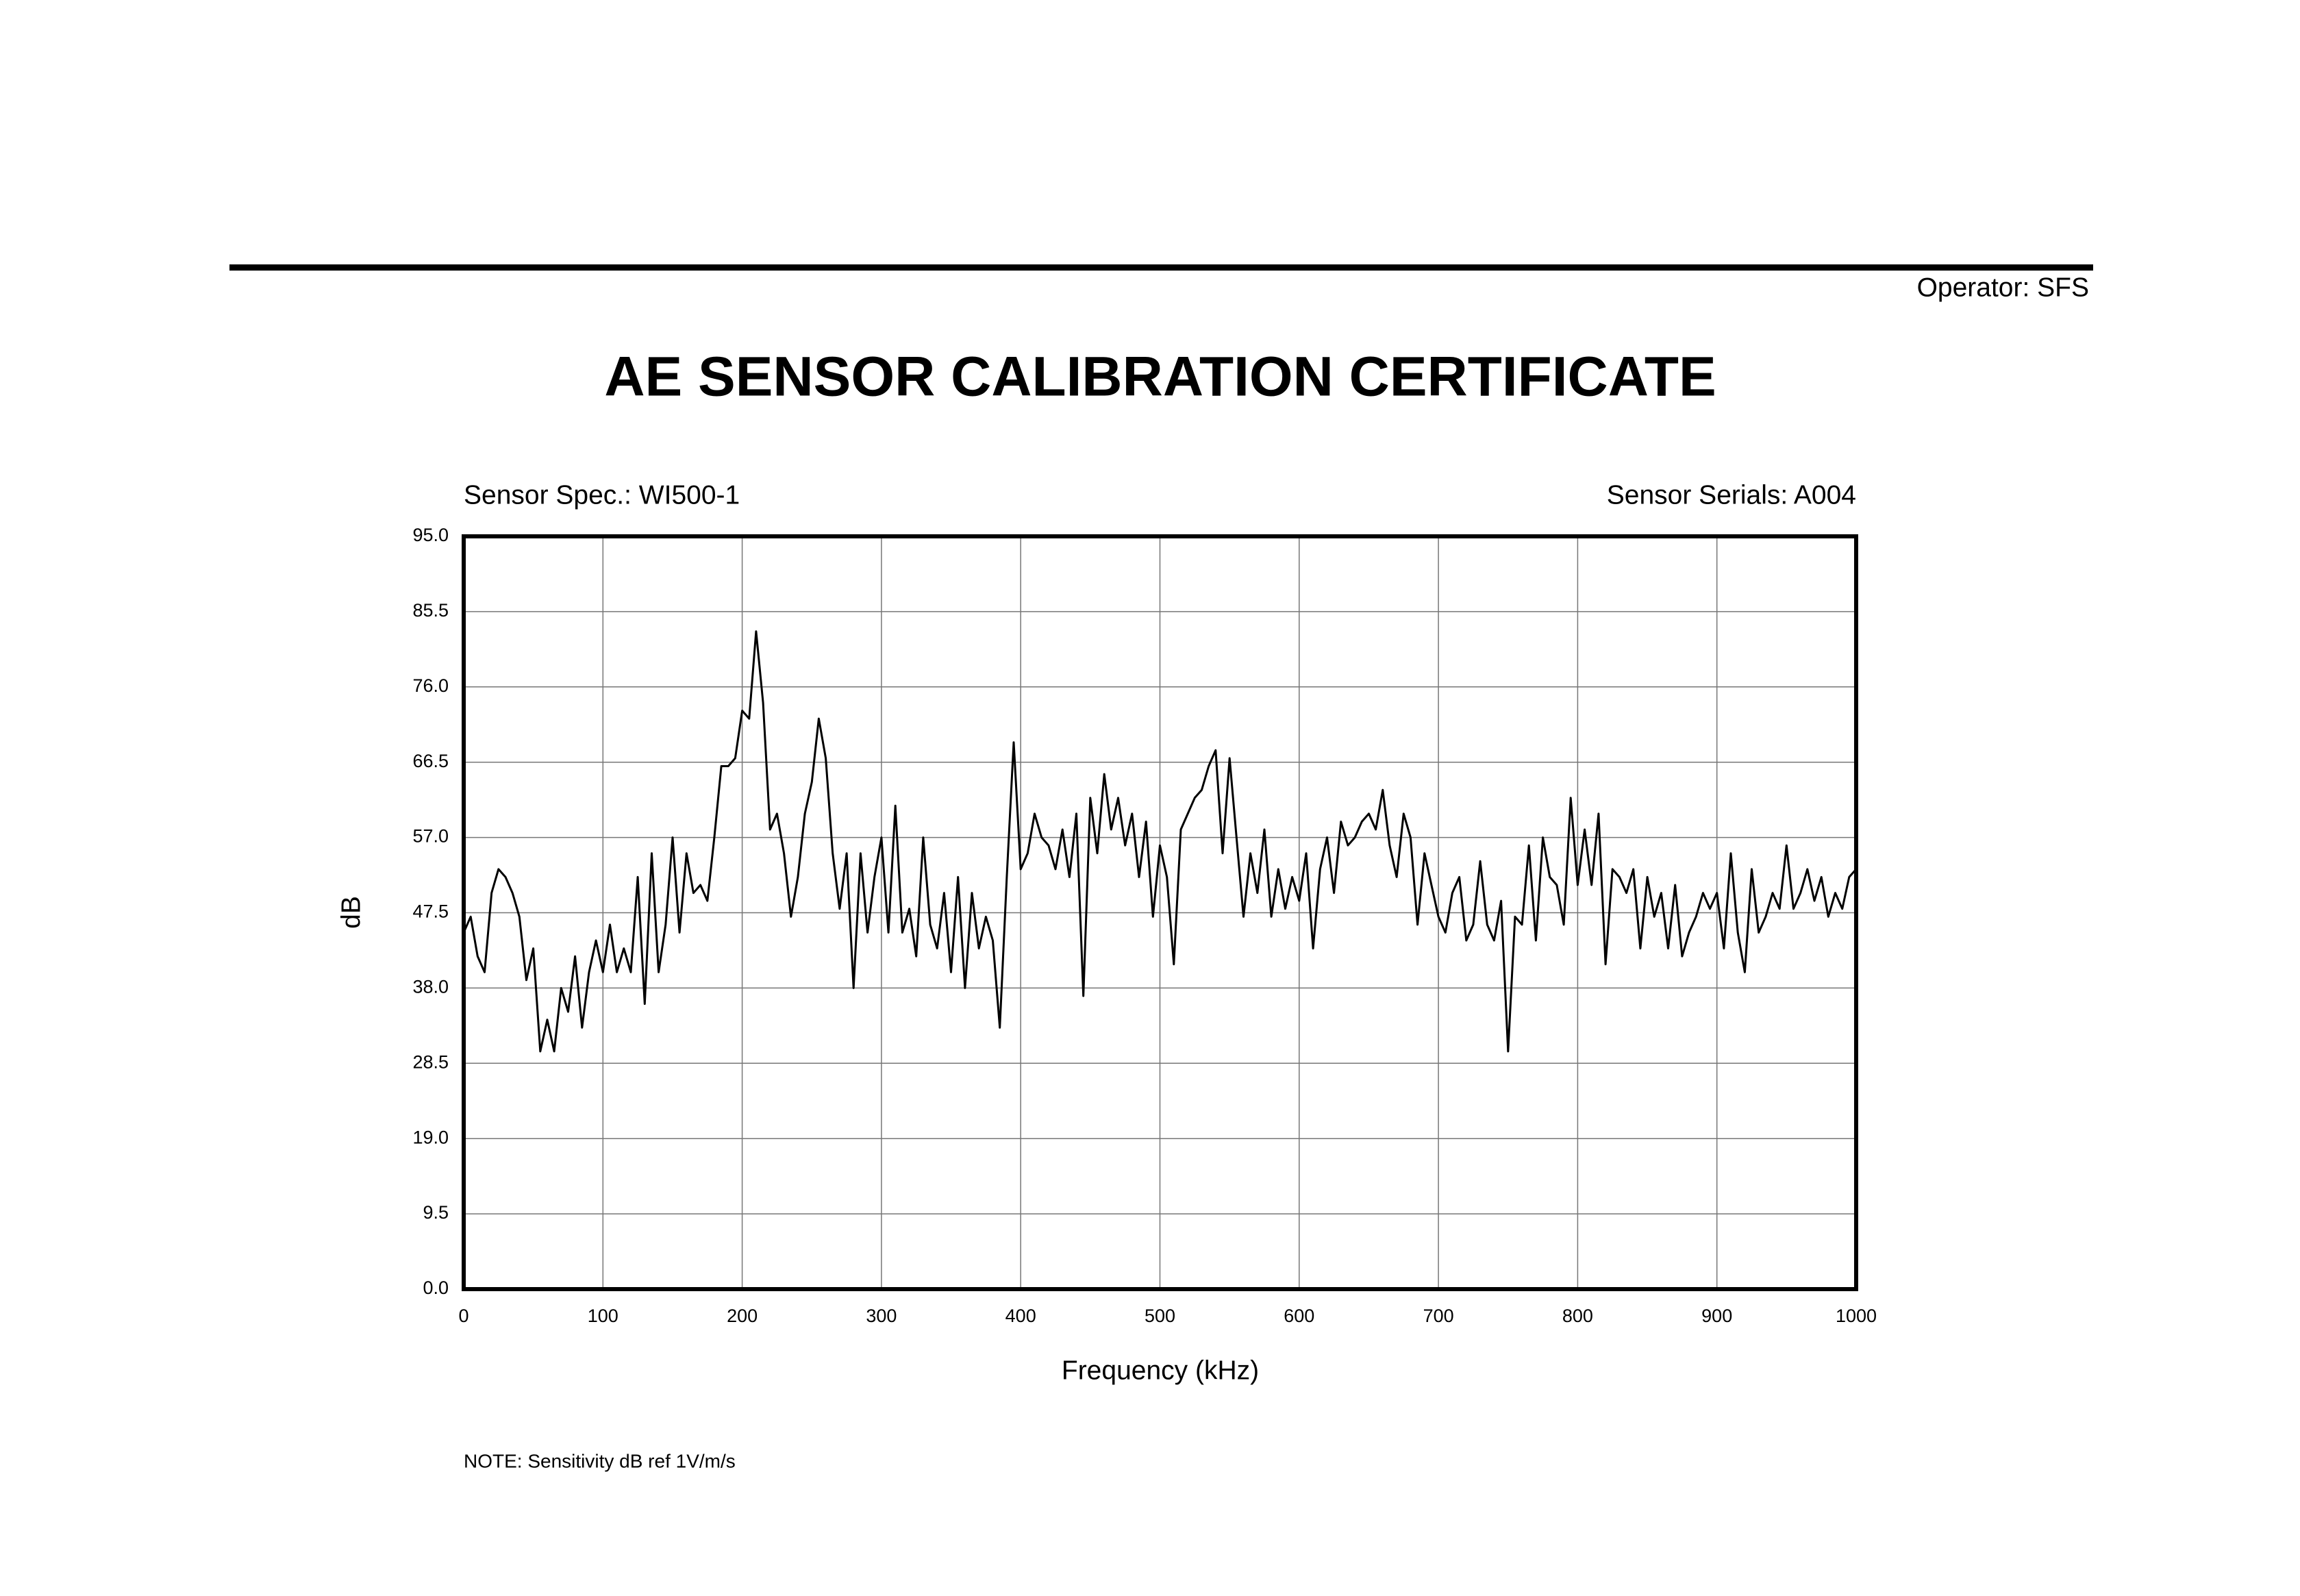 Image resolution: width=2300 pixels, height=1596 pixels. What do you see at coordinates (1160, 377) in the screenshot?
I see `chart-title: AE SENSOR CALIBRATION CERTIFICATE` at bounding box center [1160, 377].